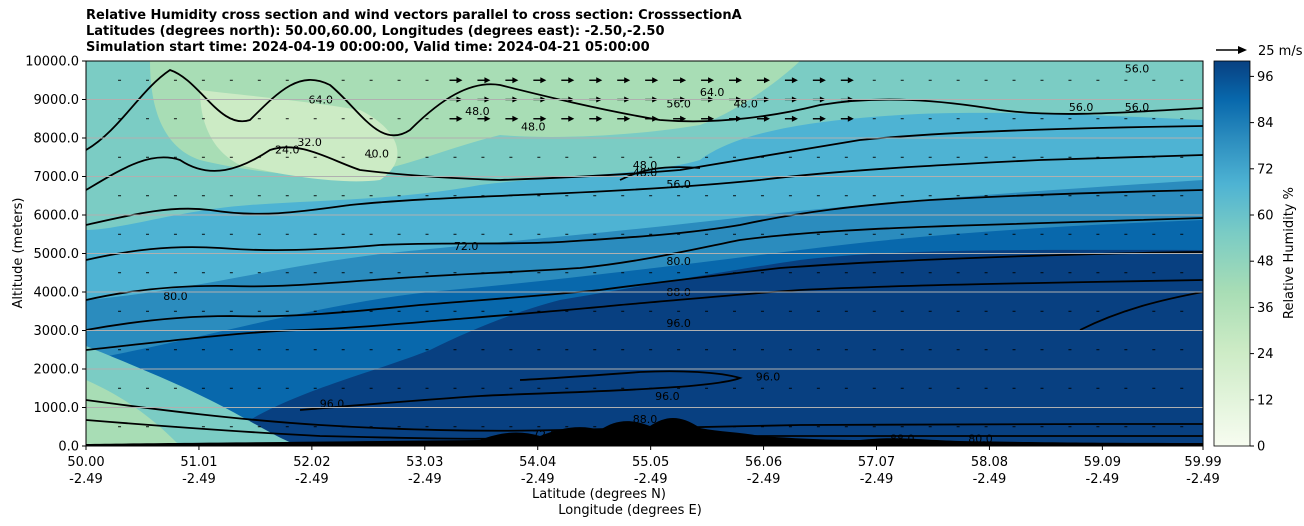  Describe the element at coordinates (1265, 354) in the screenshot. I see `colorbar-tick-label: 24` at that location.